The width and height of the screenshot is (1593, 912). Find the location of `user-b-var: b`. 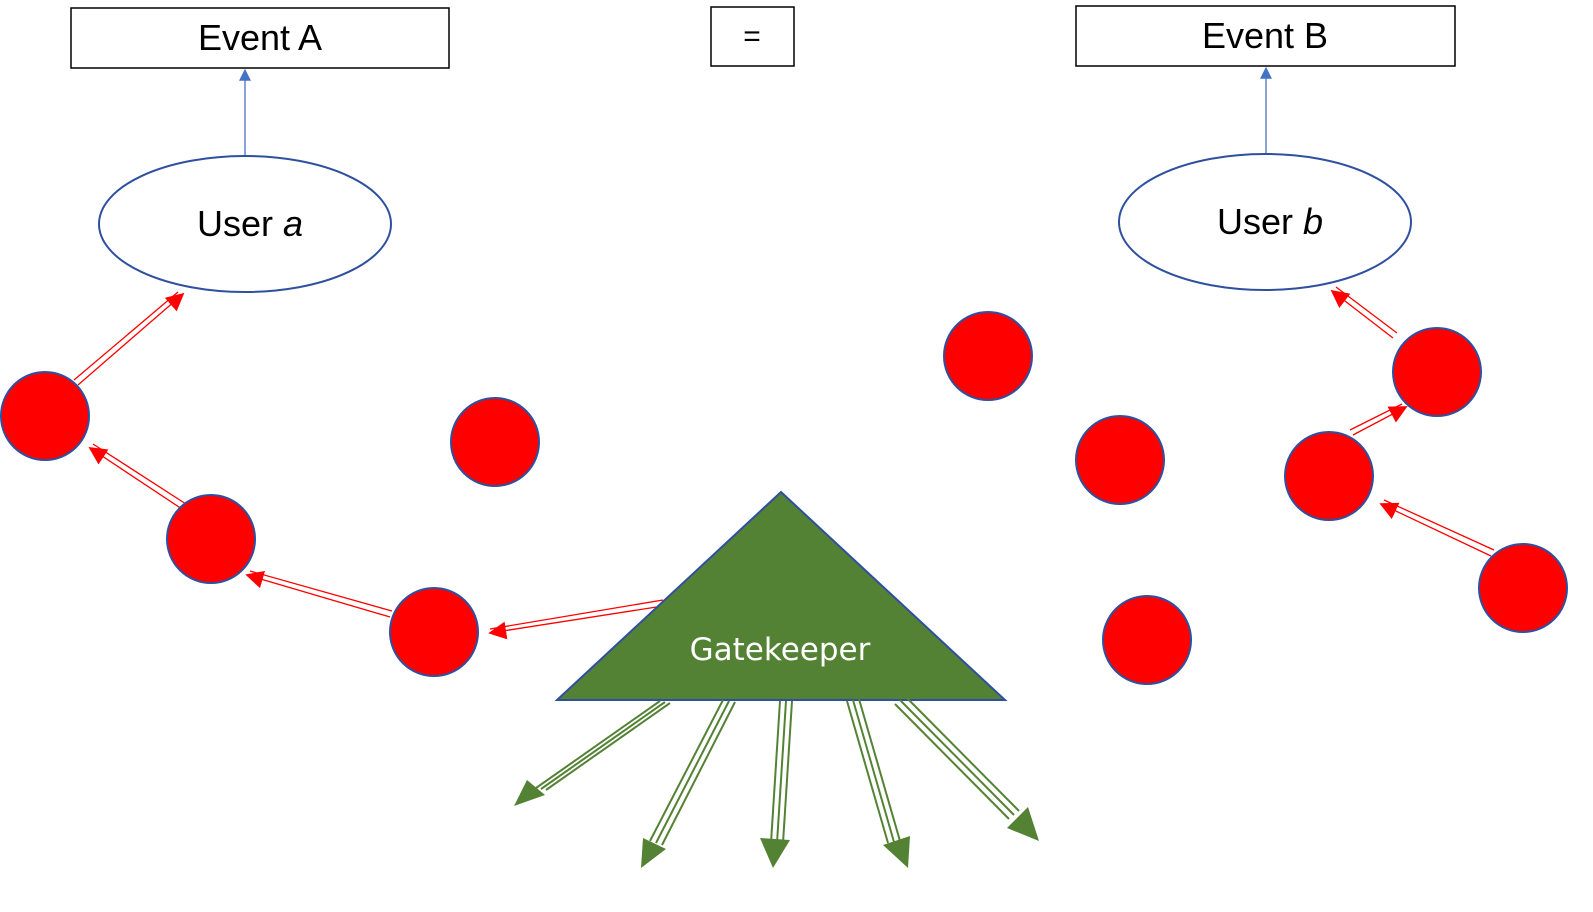

user-b-var: b is located at coordinates (1313, 221).